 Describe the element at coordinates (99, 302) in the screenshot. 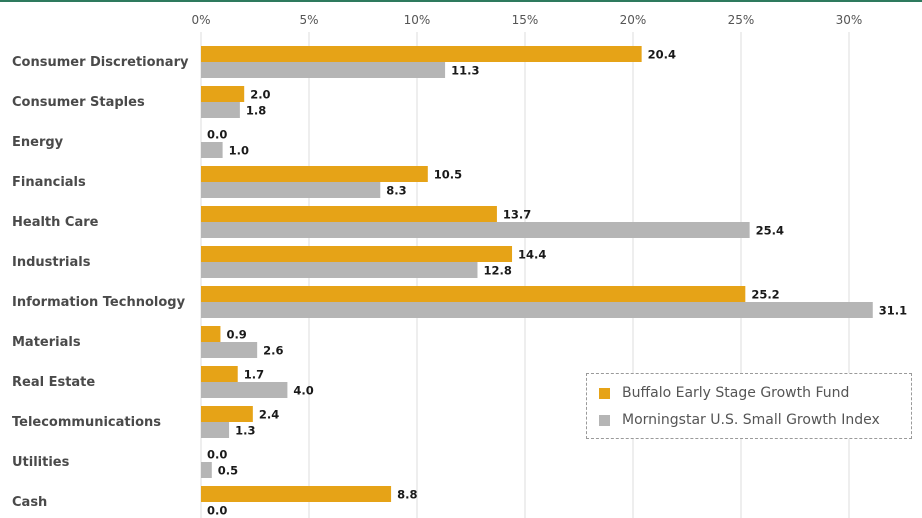

I see `category-label: Information Technology` at that location.